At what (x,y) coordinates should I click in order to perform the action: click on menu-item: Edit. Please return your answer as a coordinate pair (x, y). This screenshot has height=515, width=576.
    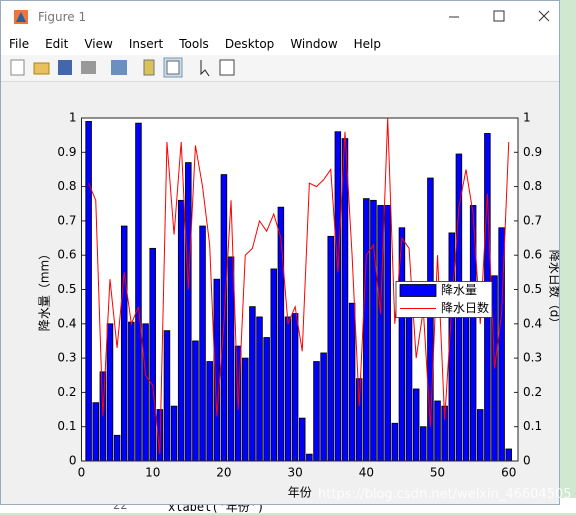
    Looking at the image, I should click on (57, 44).